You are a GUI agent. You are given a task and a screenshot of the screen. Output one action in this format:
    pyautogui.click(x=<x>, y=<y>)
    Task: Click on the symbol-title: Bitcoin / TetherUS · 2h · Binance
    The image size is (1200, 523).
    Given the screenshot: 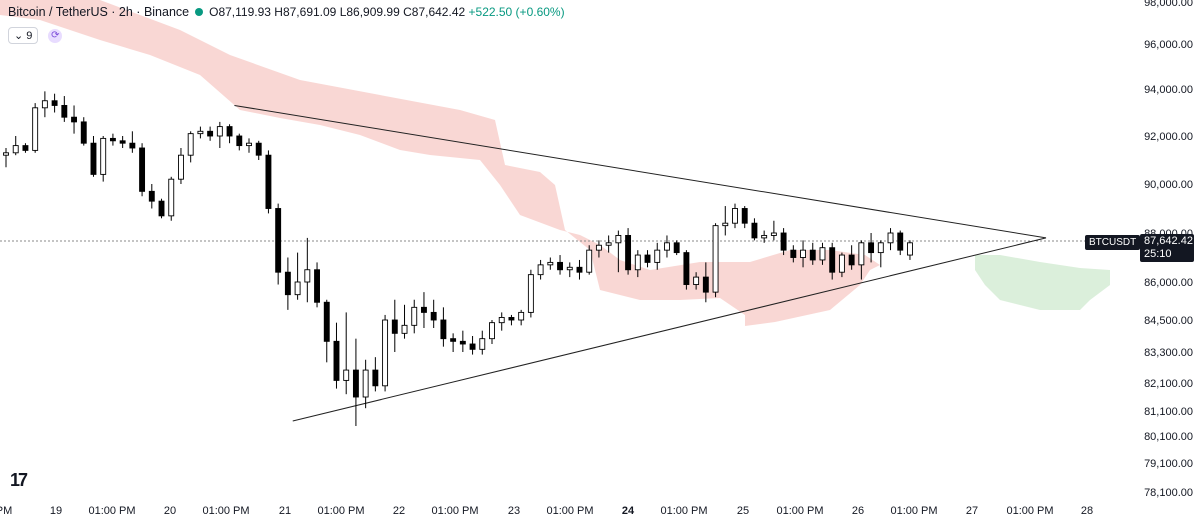 What is the action you would take?
    pyautogui.click(x=99, y=12)
    